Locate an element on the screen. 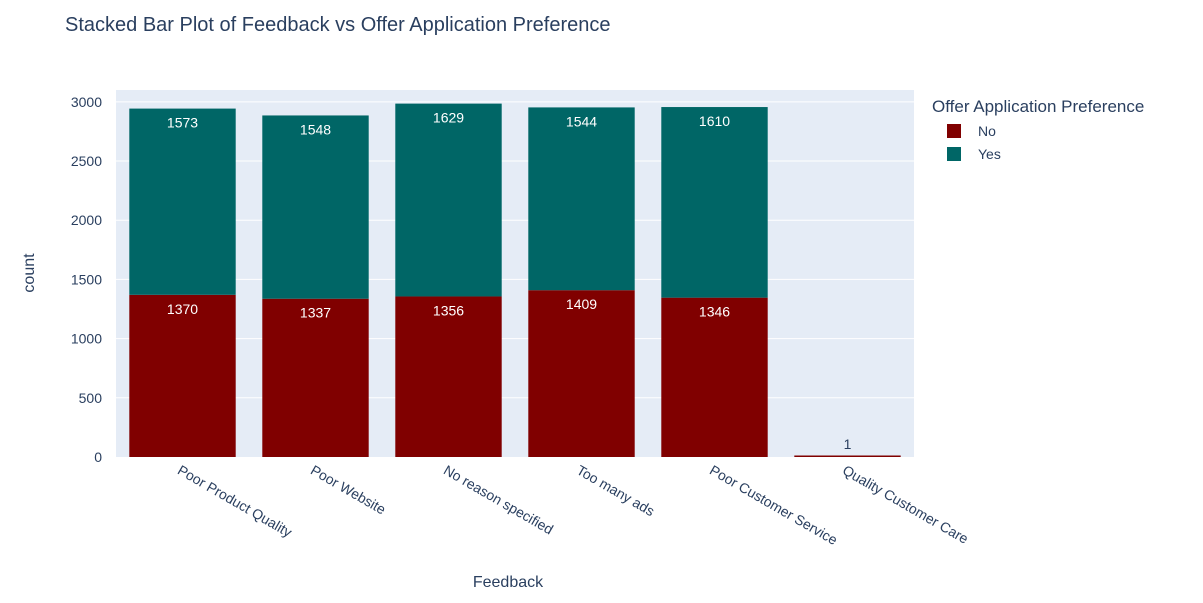 This screenshot has height=603, width=1203. bar-label: 1573 is located at coordinates (182, 123).